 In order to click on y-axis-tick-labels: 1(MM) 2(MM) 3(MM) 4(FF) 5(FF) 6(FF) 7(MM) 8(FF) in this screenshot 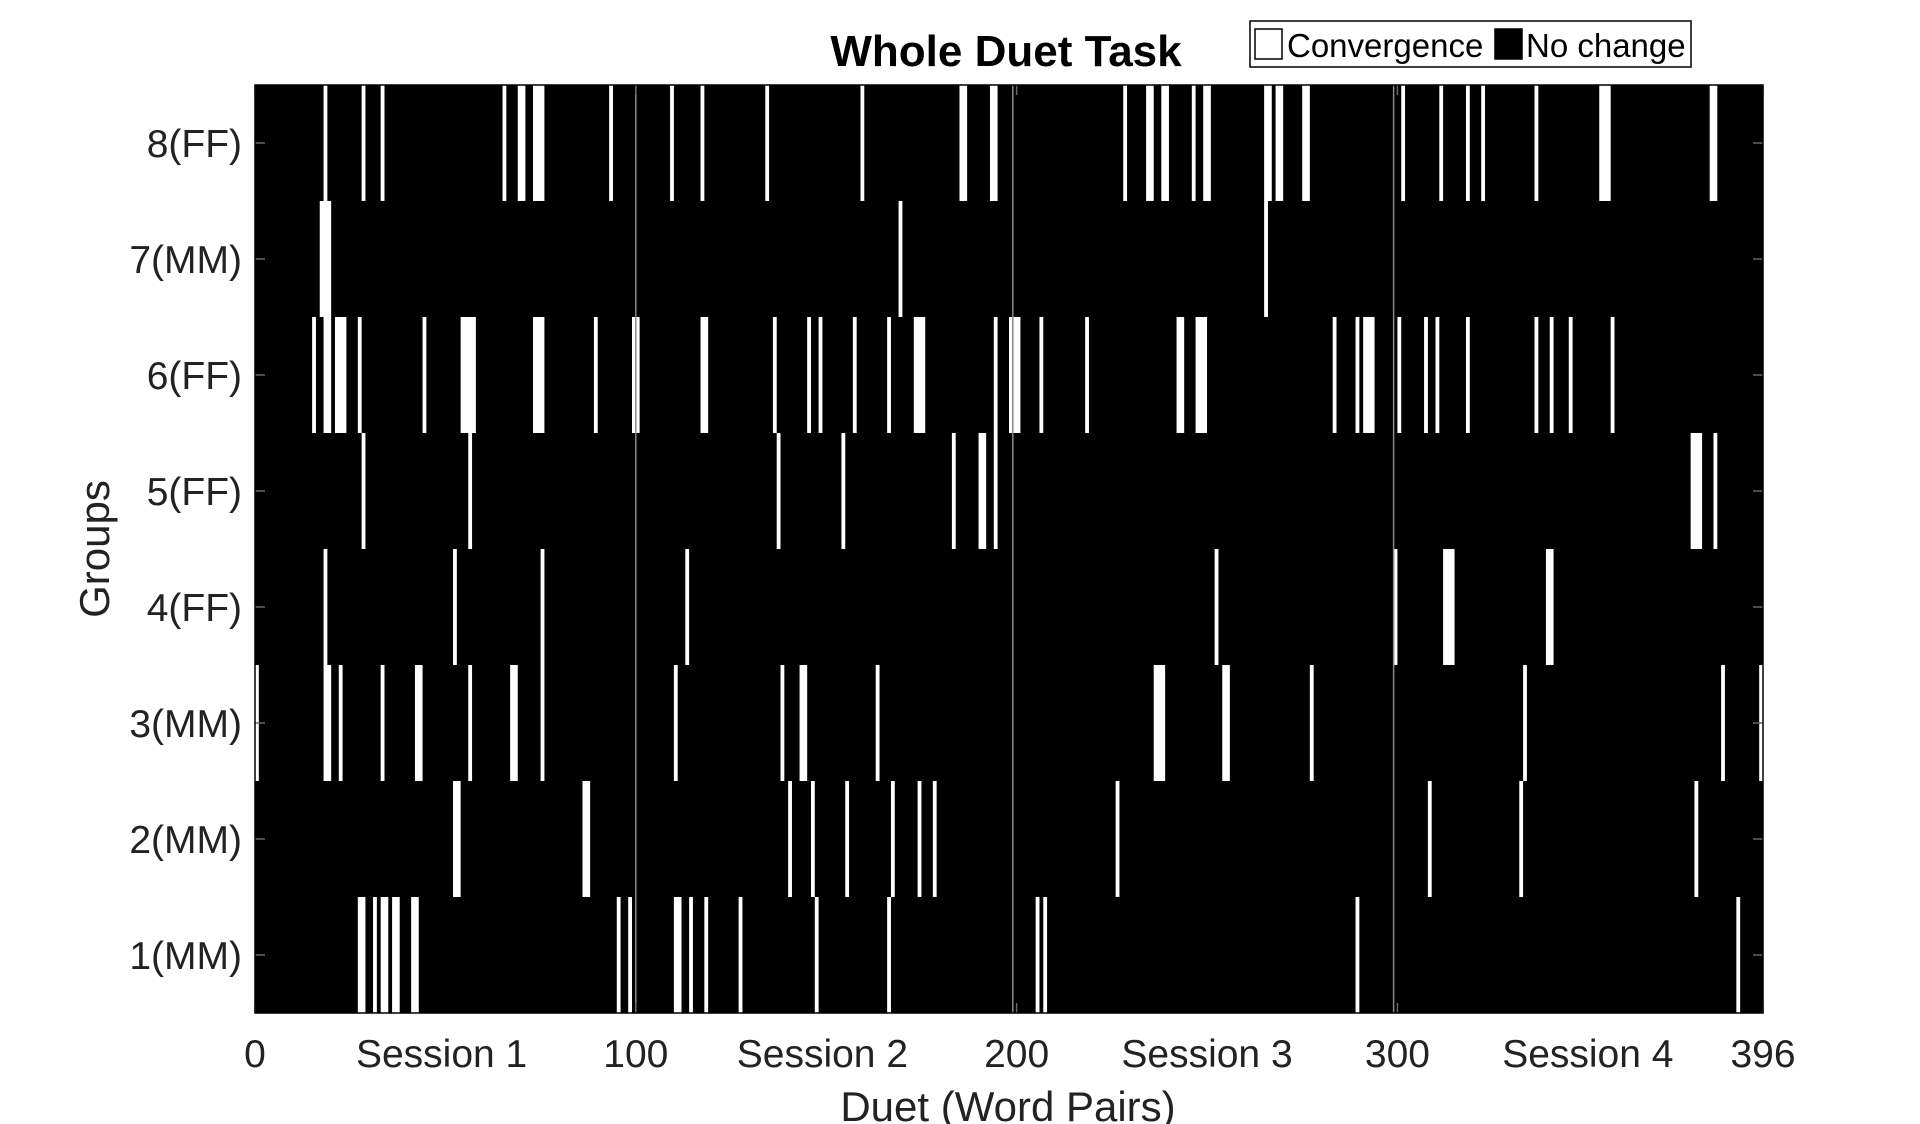, I will do `click(185, 550)`.